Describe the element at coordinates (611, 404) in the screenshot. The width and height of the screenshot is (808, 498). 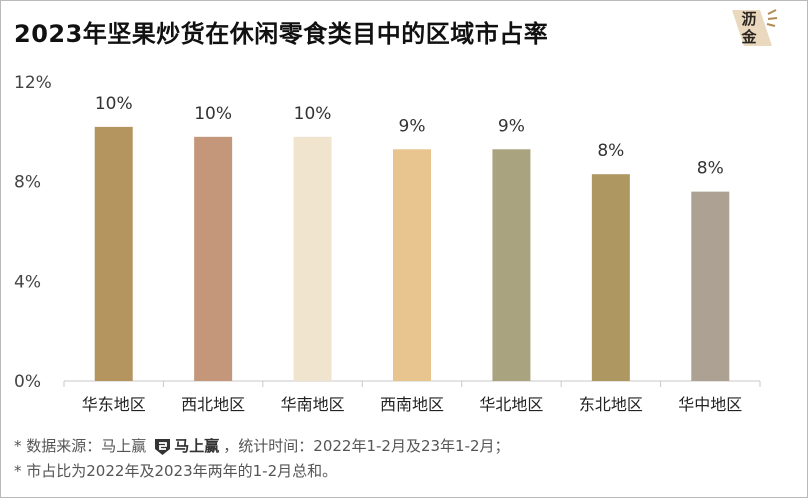
I see `x-tick-label: 东北地区` at that location.